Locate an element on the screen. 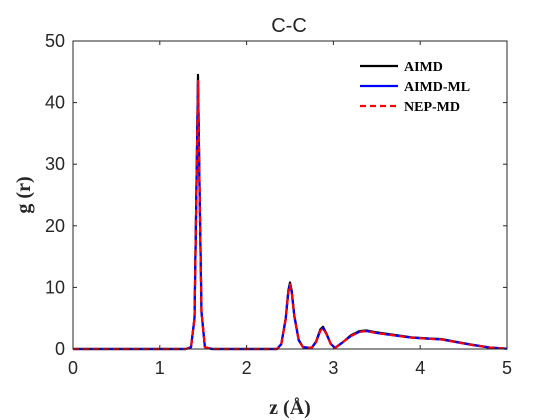  x-tick-label: 0 is located at coordinates (73, 368).